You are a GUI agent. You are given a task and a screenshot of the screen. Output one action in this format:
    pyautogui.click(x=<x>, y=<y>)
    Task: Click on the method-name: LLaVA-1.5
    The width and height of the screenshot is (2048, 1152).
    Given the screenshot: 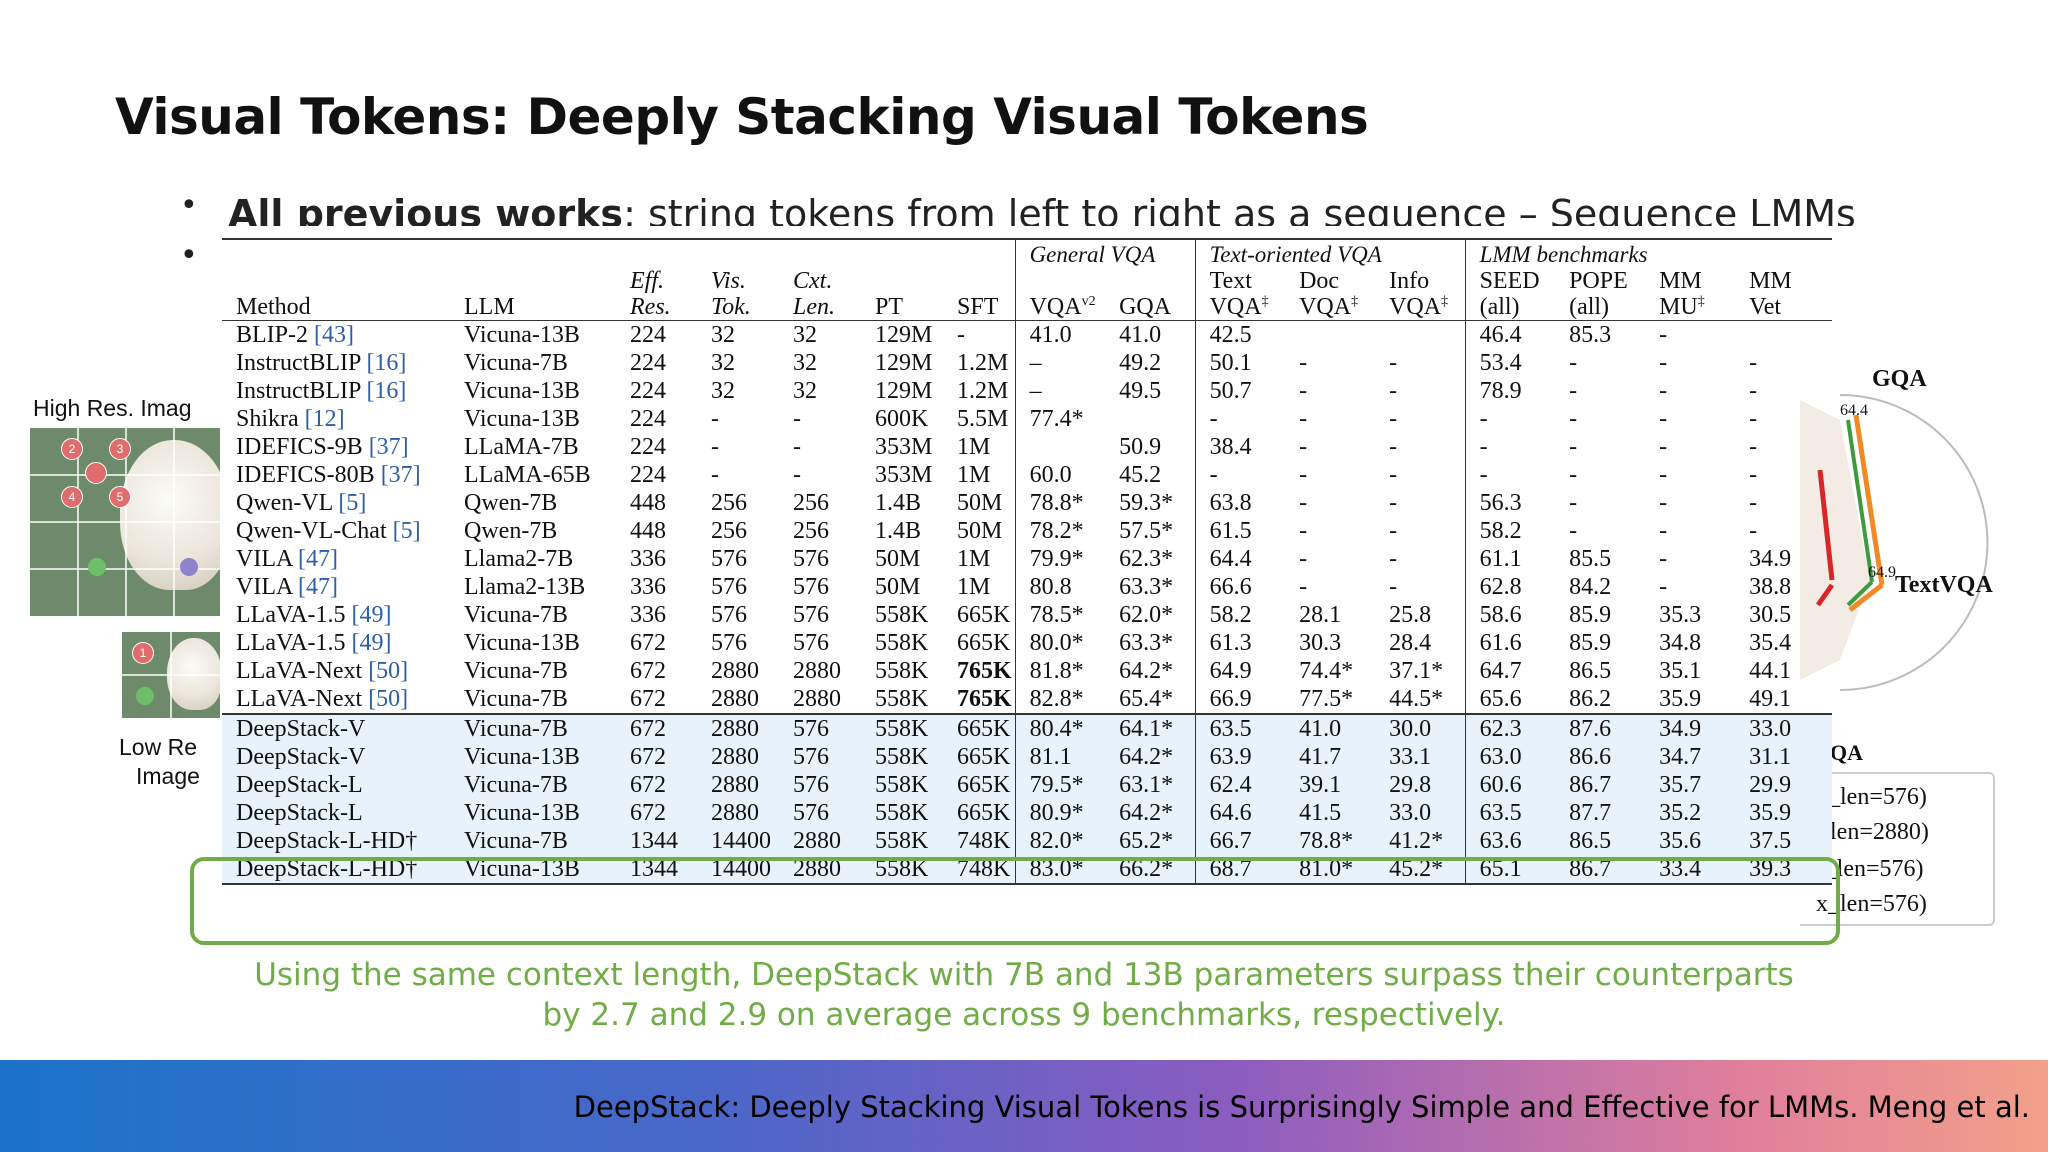 What is the action you would take?
    pyautogui.click(x=294, y=615)
    